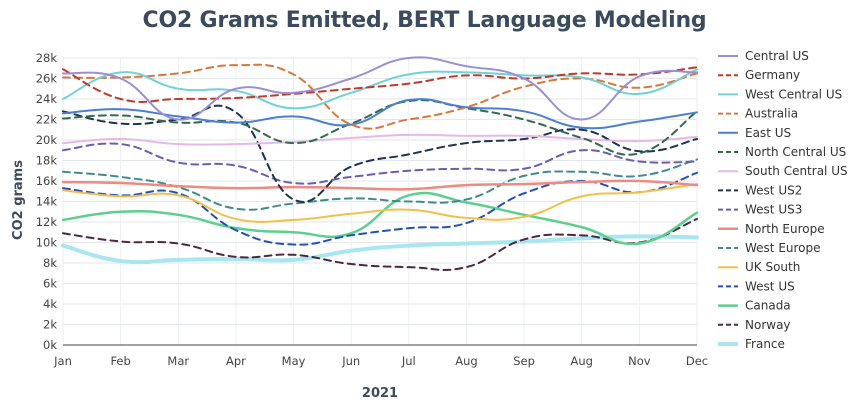 The width and height of the screenshot is (849, 407). I want to click on legend-item-uk-south: UK South, so click(759, 267).